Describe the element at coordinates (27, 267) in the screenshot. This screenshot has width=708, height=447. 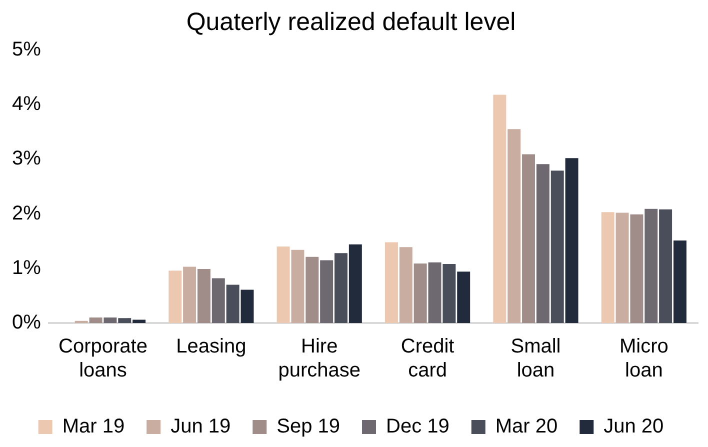
I see `y-tick-label: 1%` at that location.